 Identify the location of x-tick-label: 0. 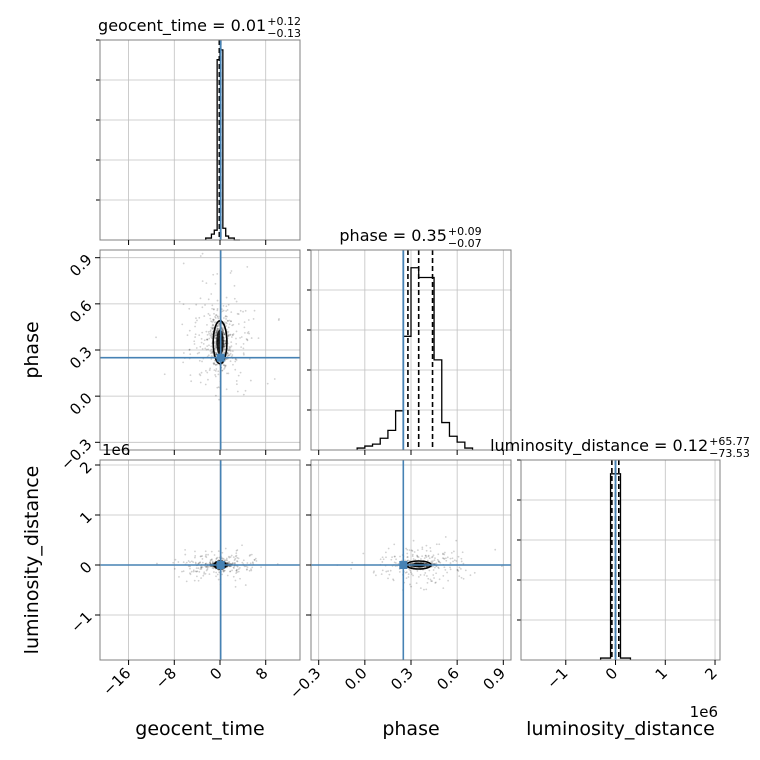
(215, 673).